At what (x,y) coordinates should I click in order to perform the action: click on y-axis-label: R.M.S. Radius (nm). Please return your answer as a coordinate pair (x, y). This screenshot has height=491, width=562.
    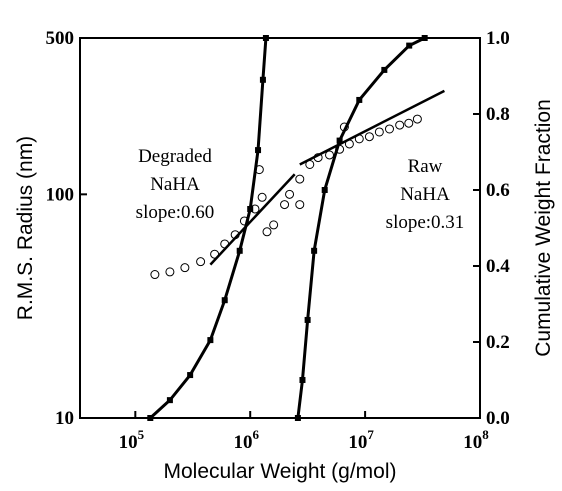
    Looking at the image, I should click on (25, 228).